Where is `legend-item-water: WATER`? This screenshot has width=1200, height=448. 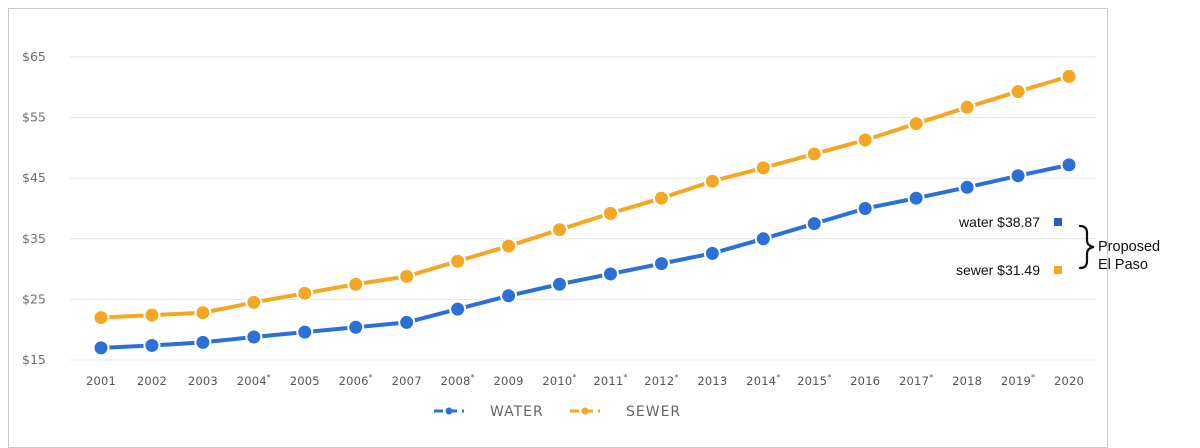
legend-item-water: WATER is located at coordinates (489, 412).